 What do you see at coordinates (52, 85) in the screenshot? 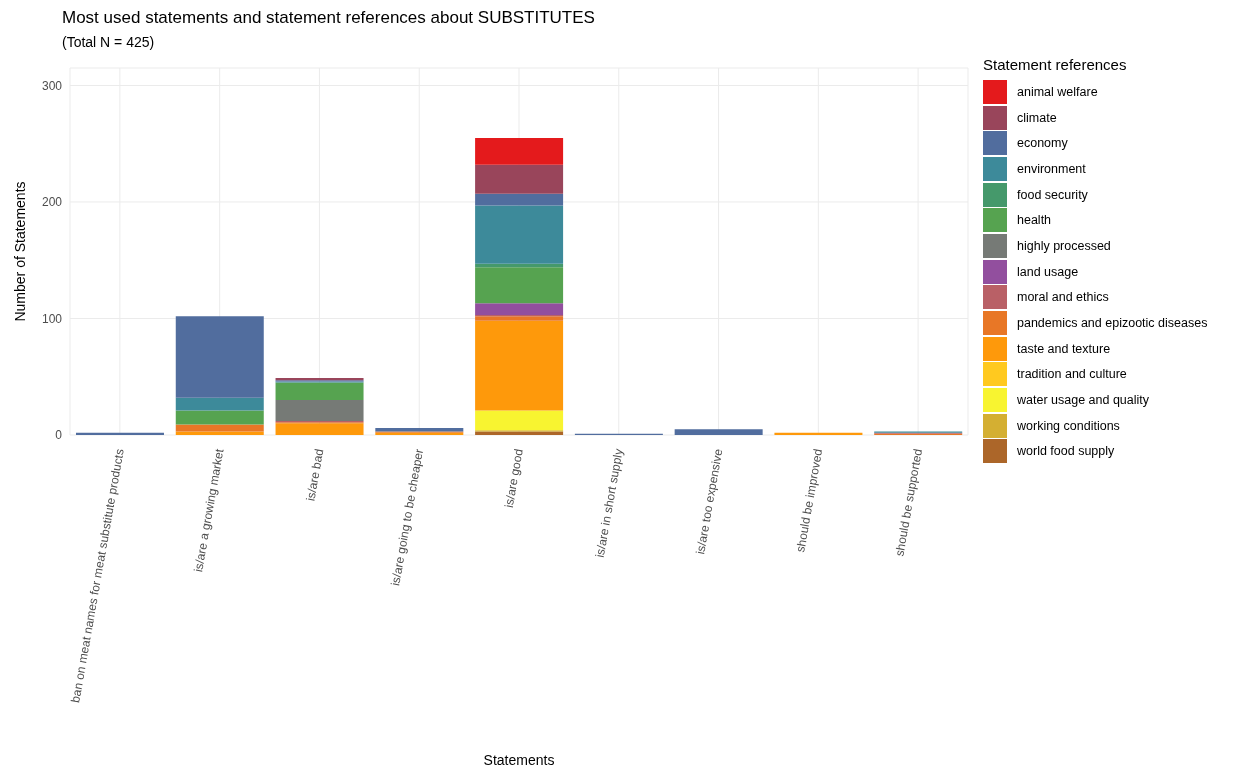
I see `y-tick-label: 300` at bounding box center [52, 85].